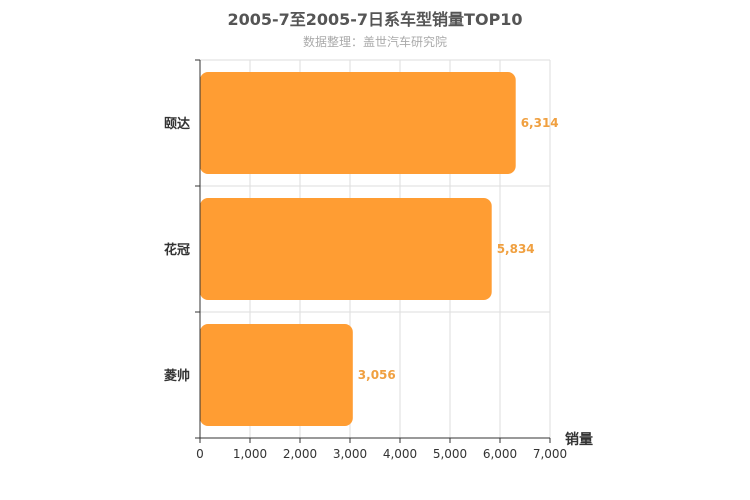  Describe the element at coordinates (250, 454) in the screenshot. I see `x-tick-label-1: 1,000` at that location.